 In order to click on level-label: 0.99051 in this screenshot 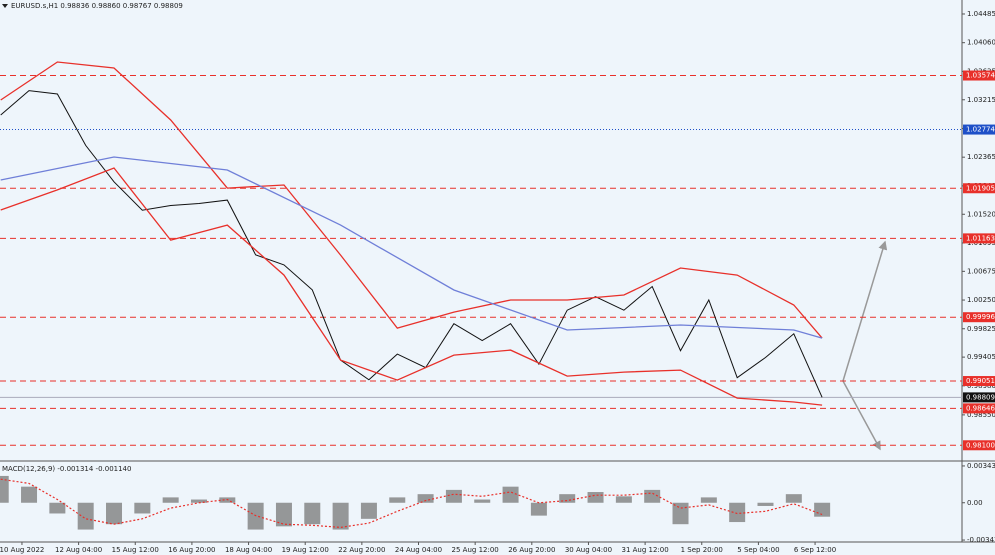, I will do `click(980, 381)`.